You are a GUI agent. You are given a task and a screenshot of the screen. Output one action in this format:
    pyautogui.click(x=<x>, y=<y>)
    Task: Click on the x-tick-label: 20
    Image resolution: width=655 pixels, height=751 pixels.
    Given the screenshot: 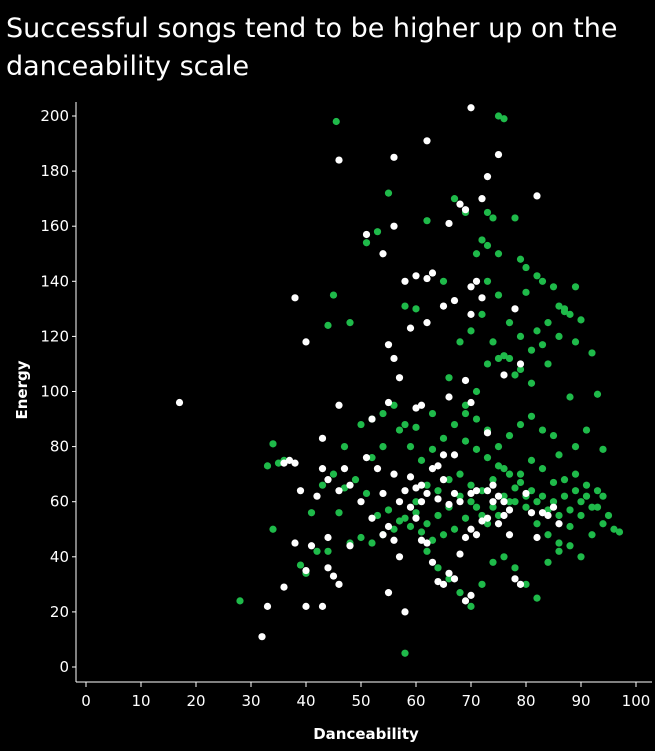 What is the action you would take?
    pyautogui.click(x=195, y=701)
    